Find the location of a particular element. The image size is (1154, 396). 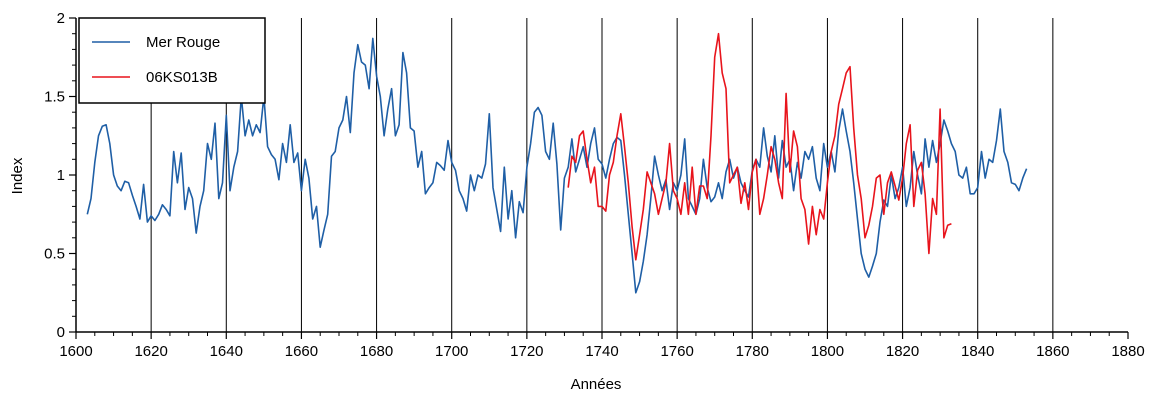

y-axis-title: Index is located at coordinates (17, 175).